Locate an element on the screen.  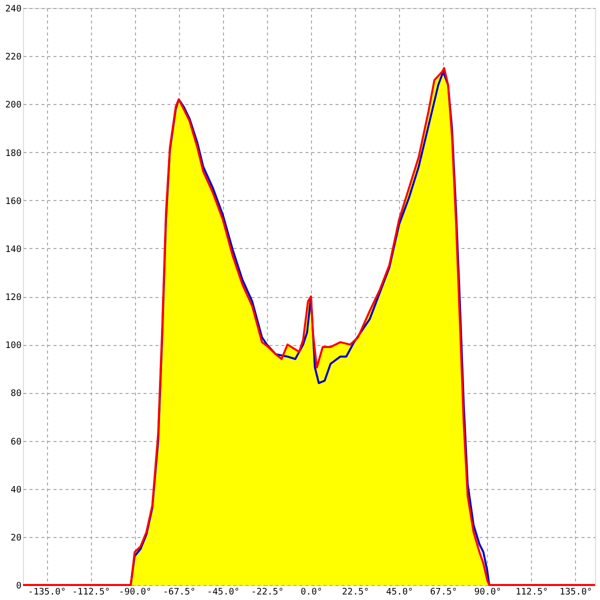
y-tick-label: 200 is located at coordinates (13, 105).